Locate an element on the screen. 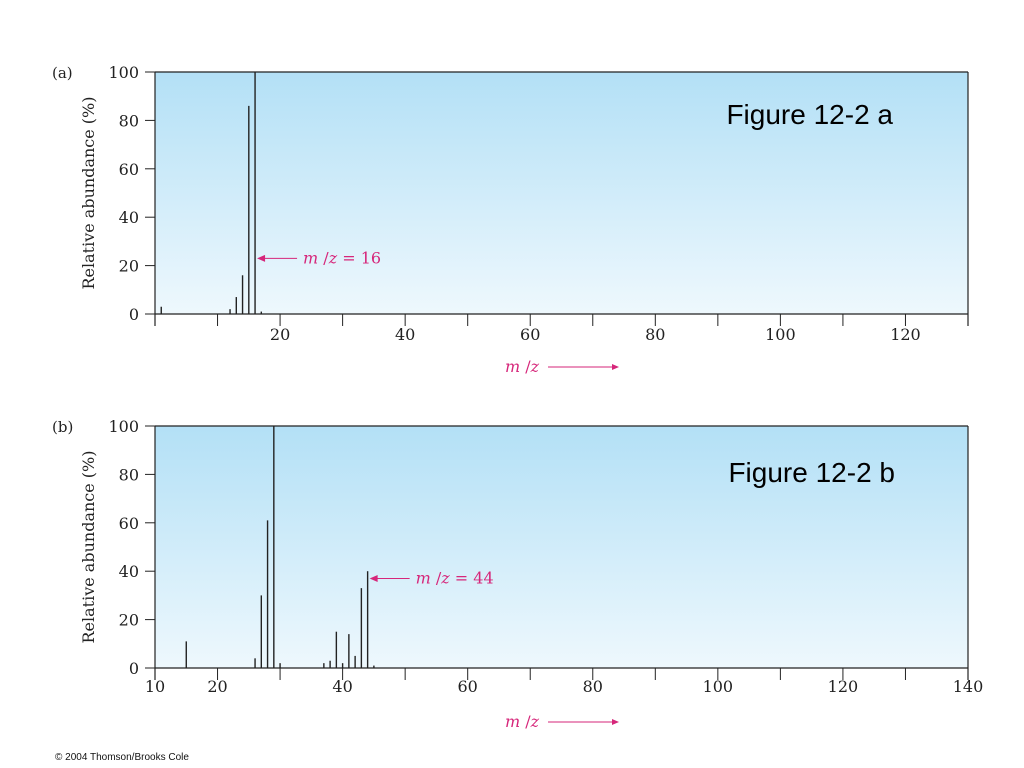 The height and width of the screenshot is (768, 1024). figure-caption: Figure 12-2 a is located at coordinates (809, 114).